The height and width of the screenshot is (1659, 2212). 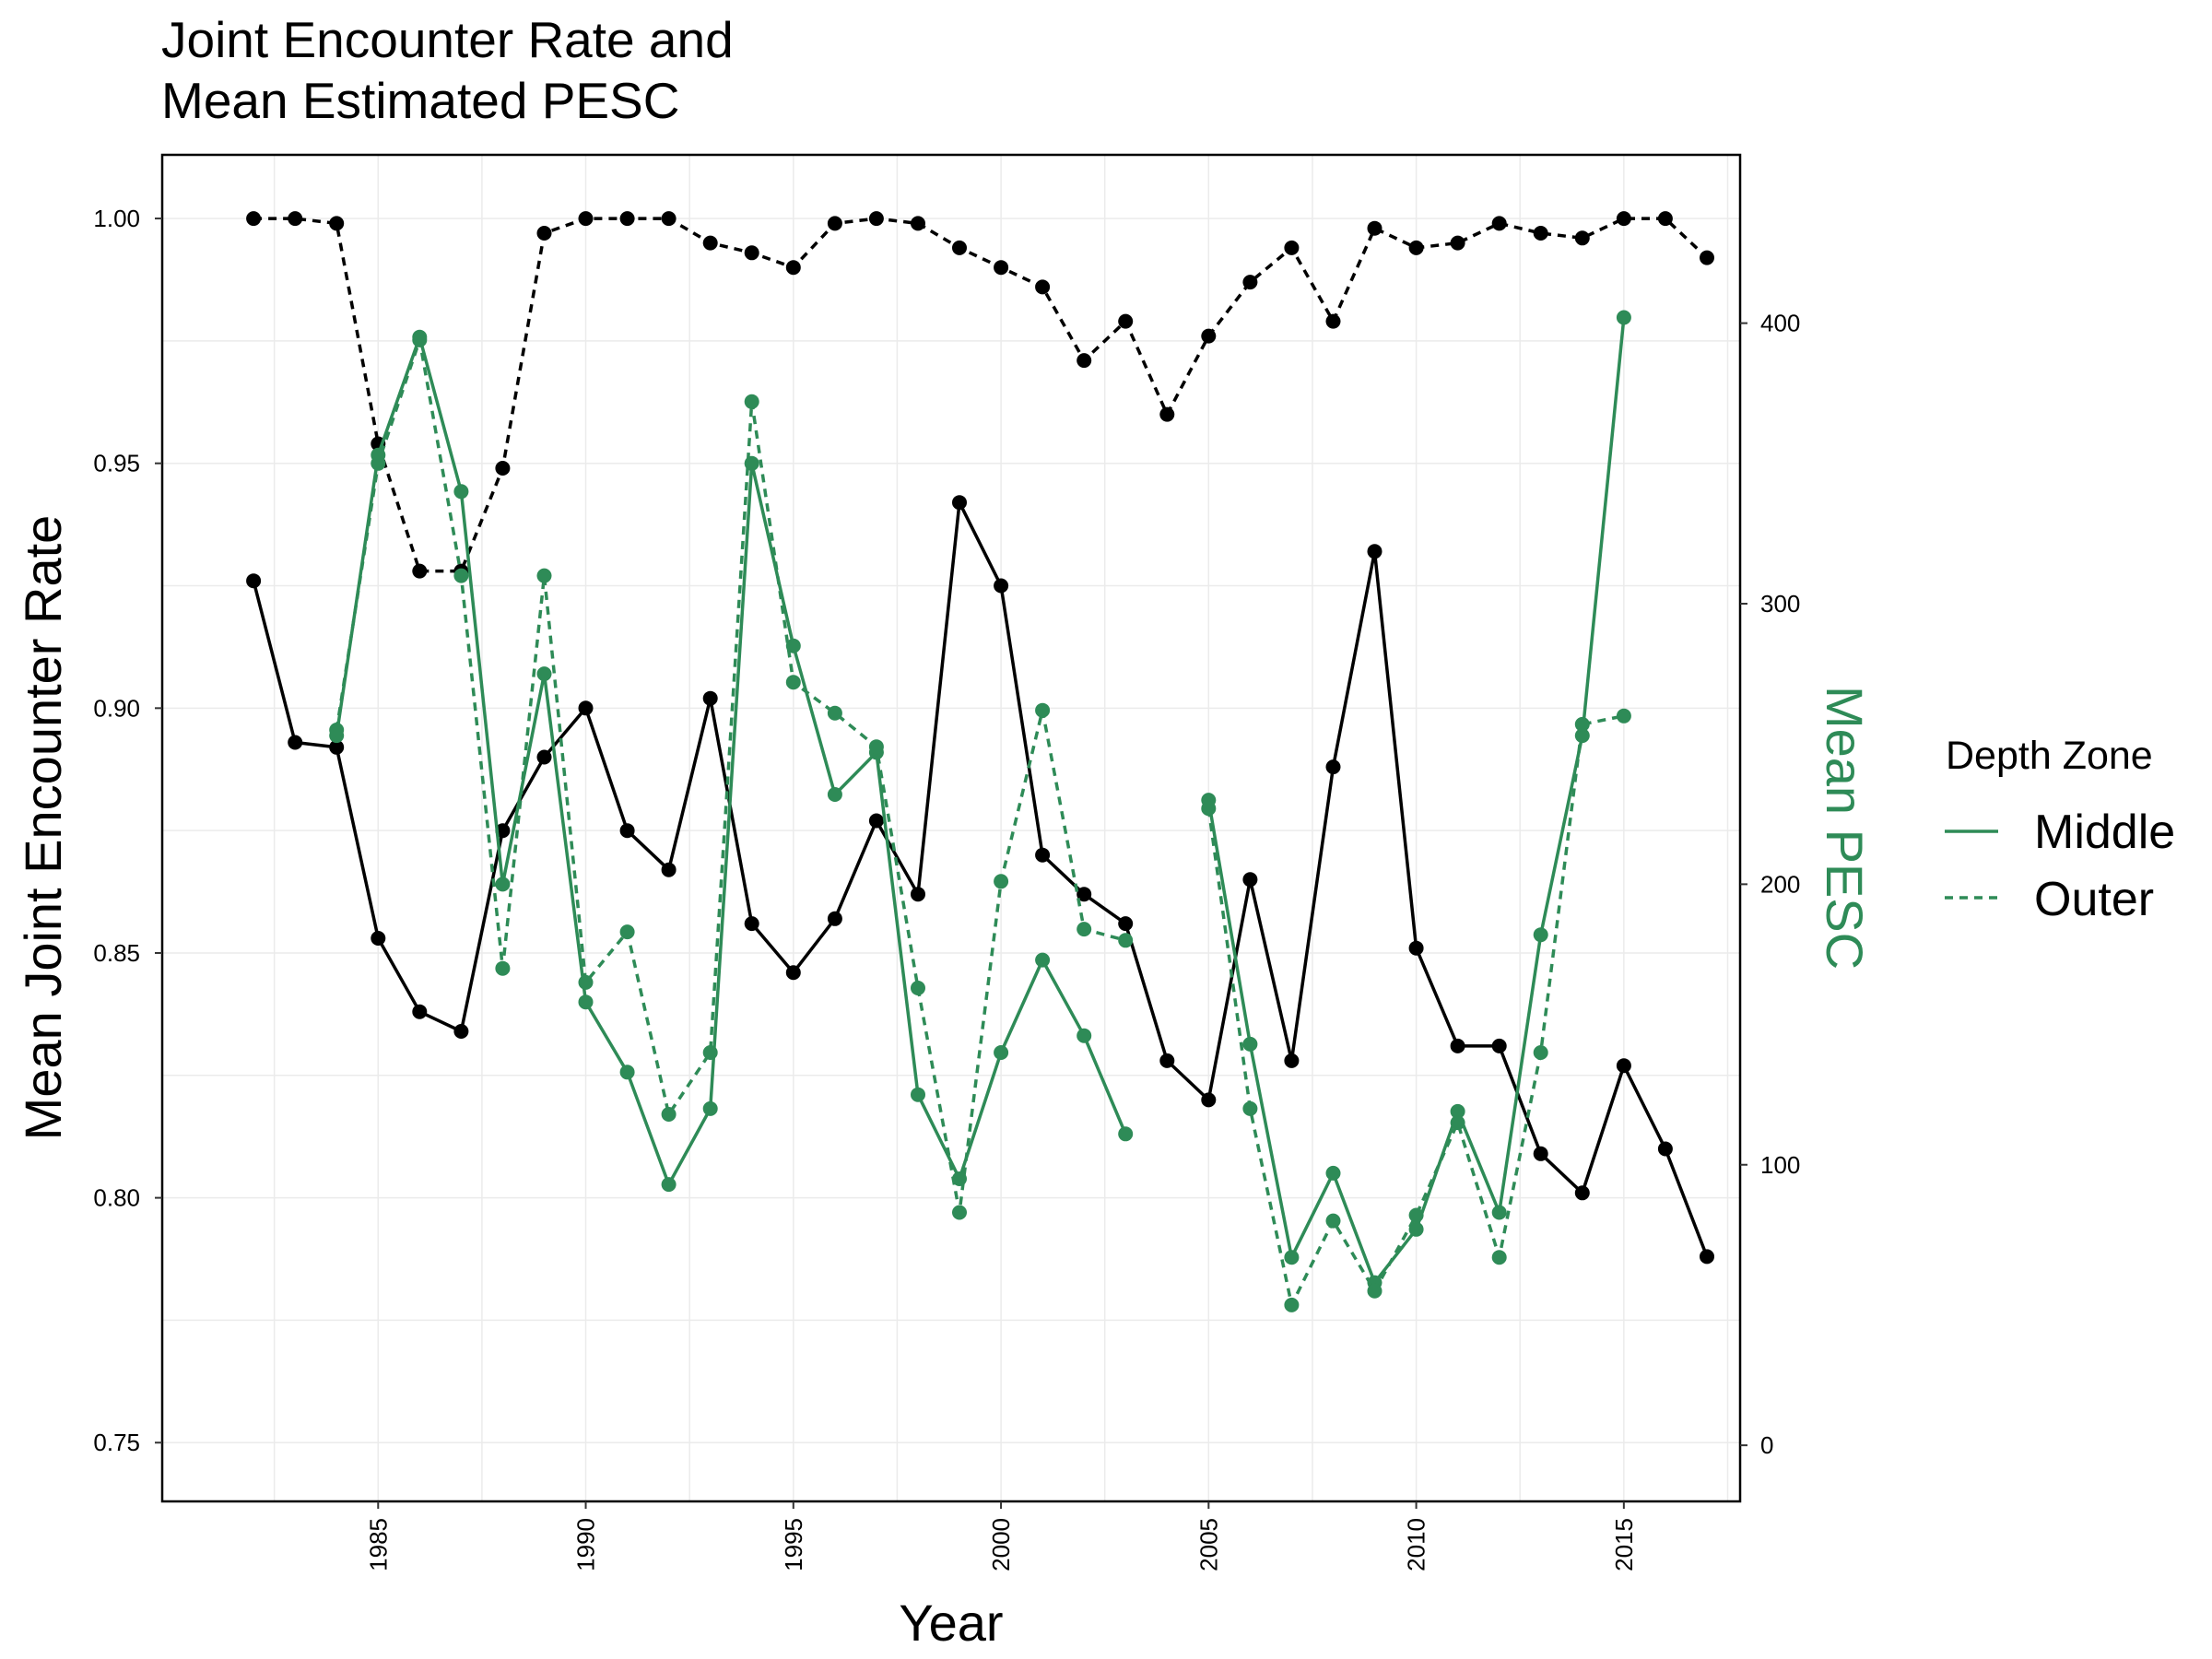 What do you see at coordinates (1780, 1165) in the screenshot?
I see `y2-tick-label: 100` at bounding box center [1780, 1165].